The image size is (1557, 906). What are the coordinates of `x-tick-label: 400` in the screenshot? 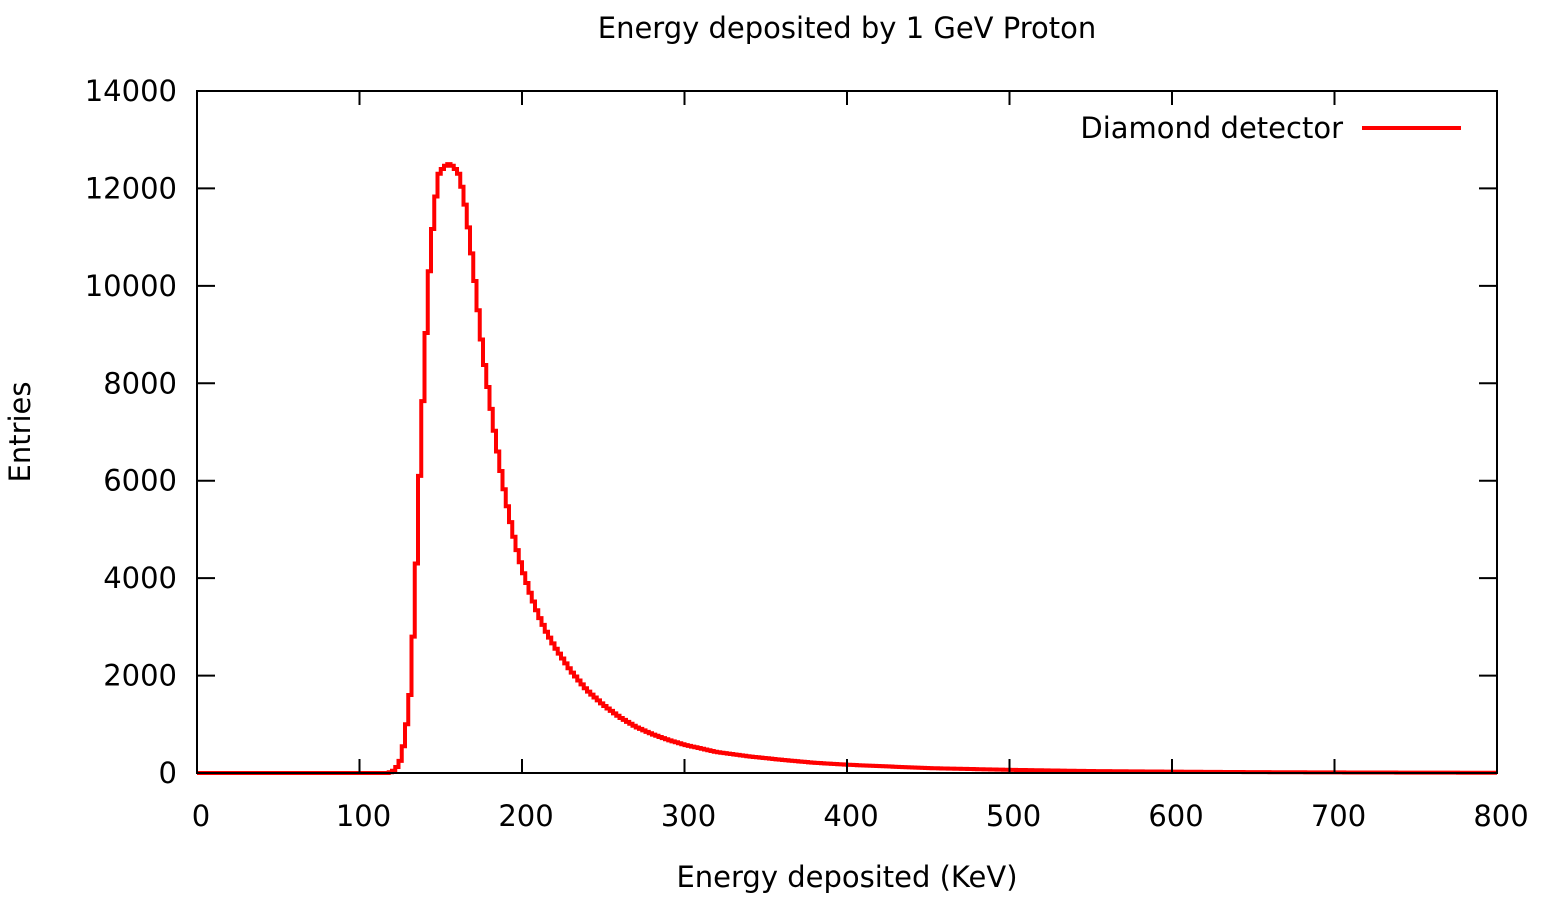 It's located at (850, 816).